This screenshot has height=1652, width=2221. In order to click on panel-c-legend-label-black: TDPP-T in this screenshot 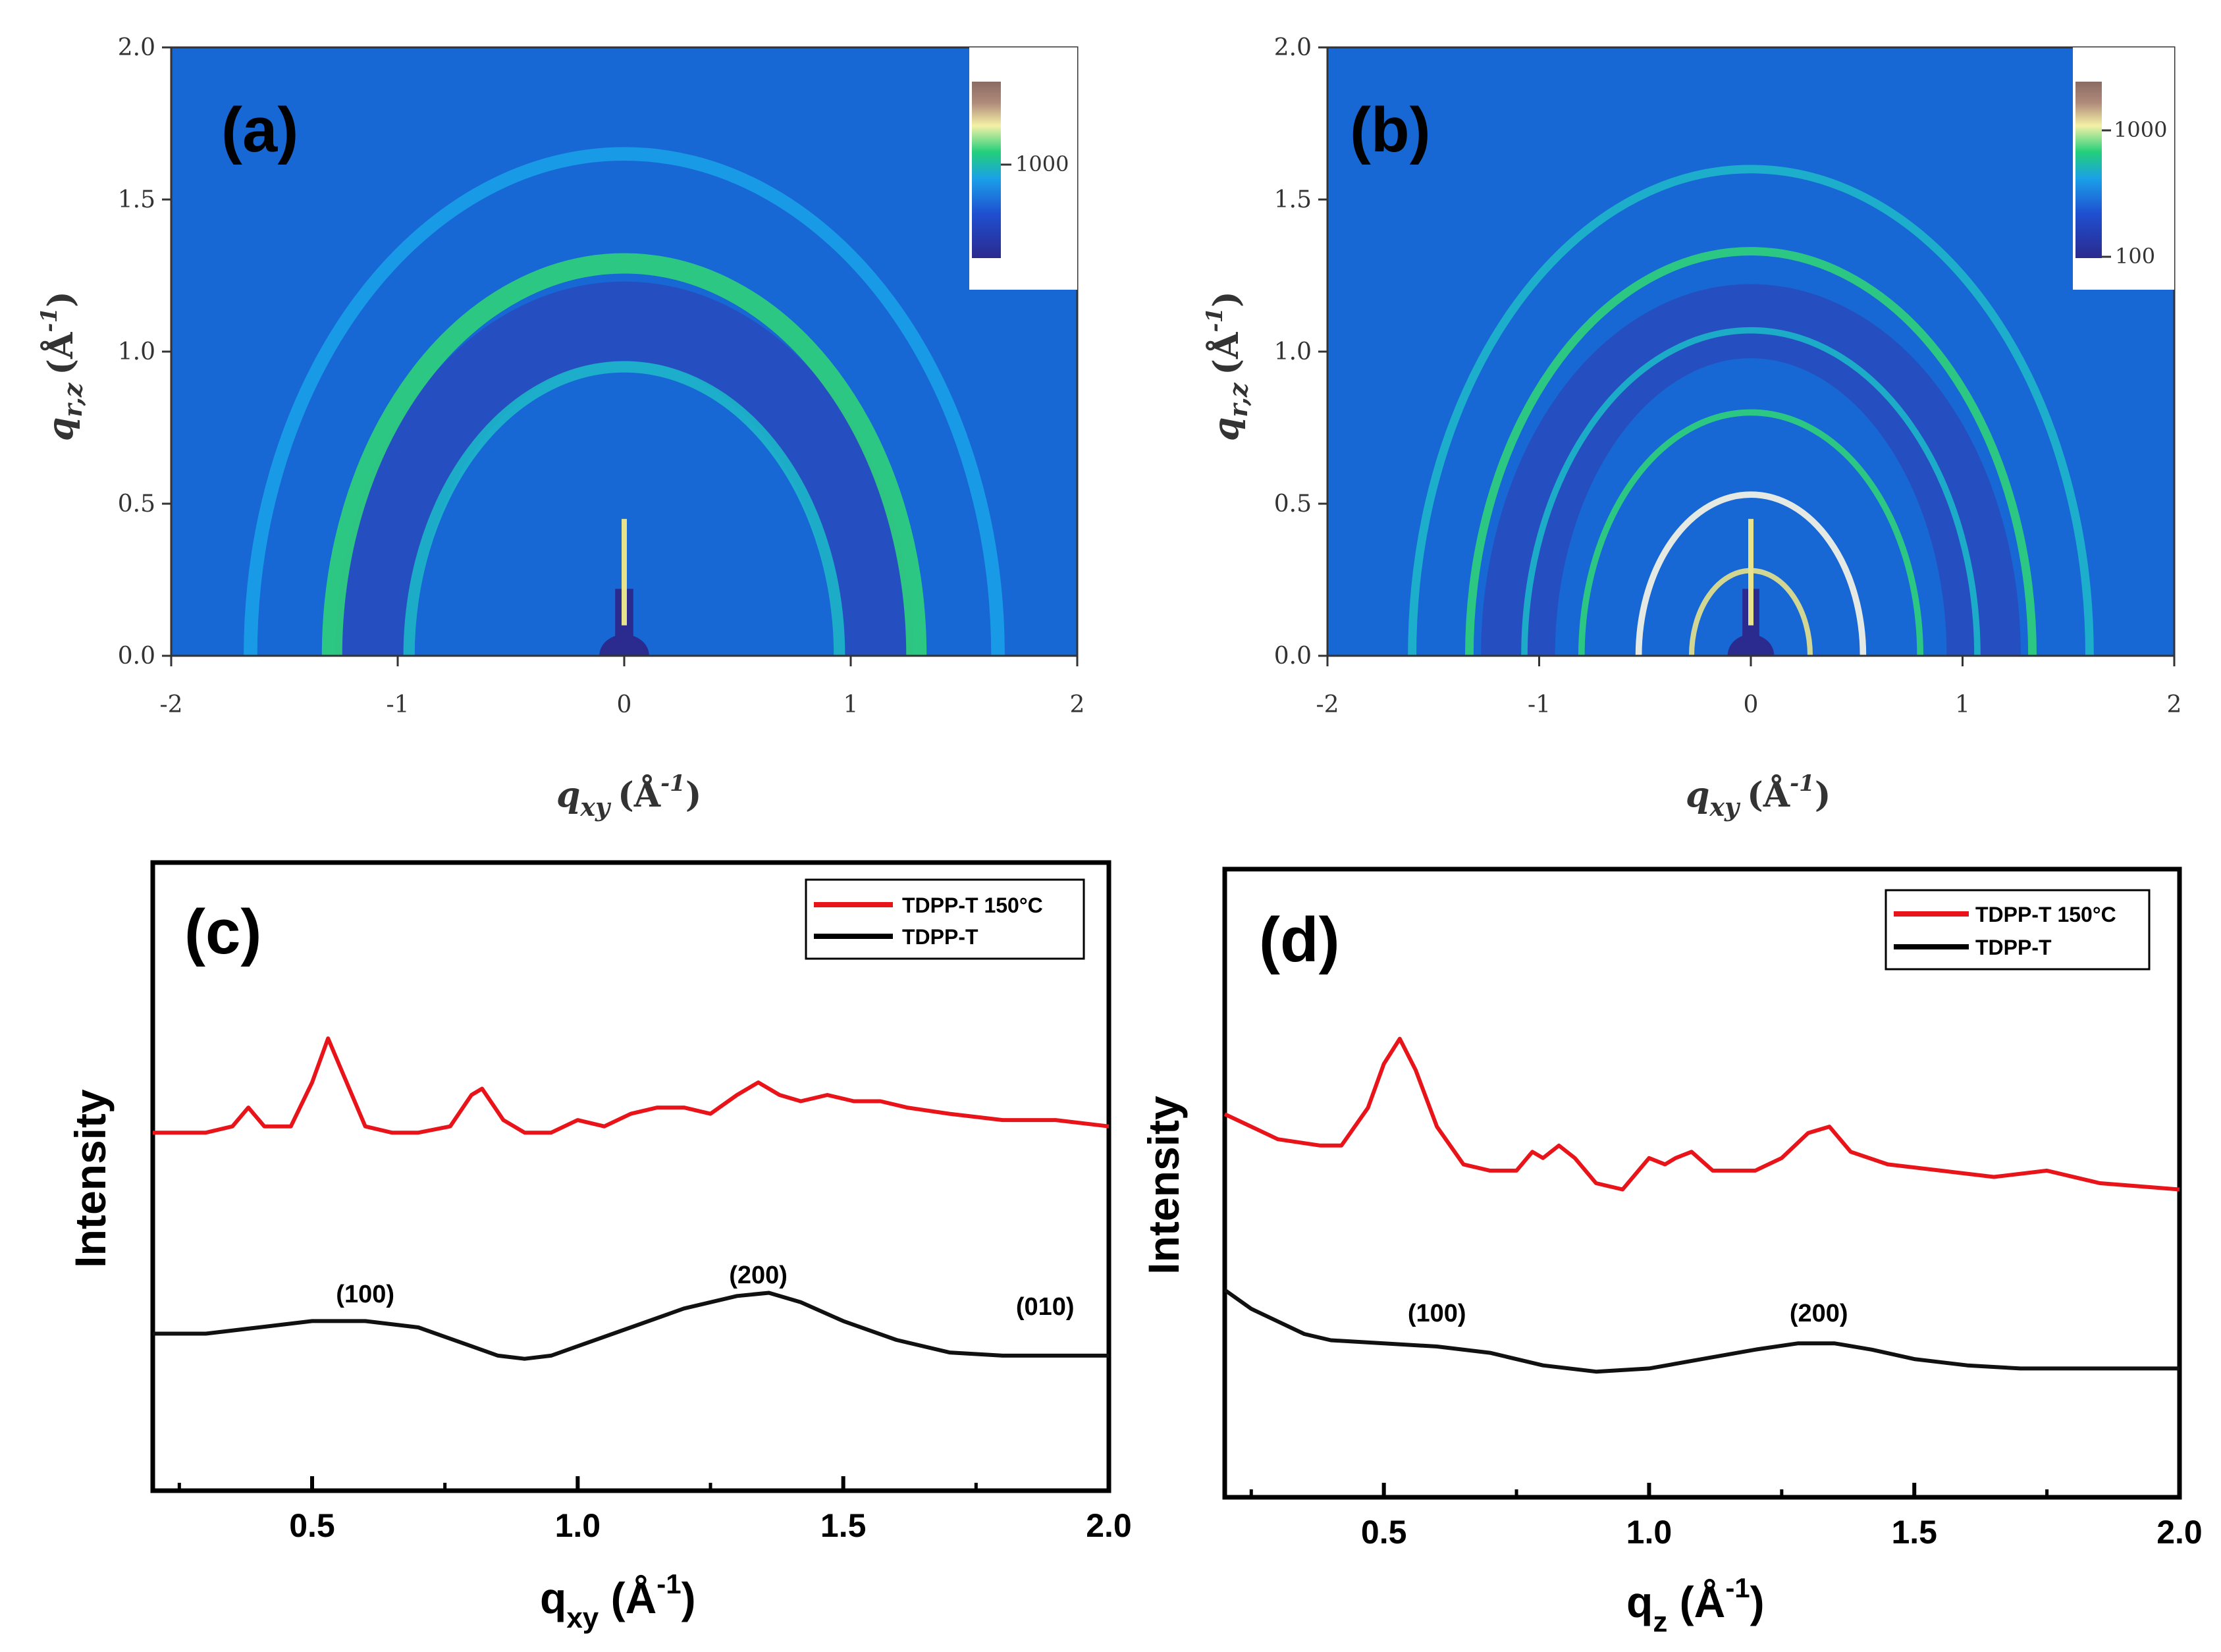, I will do `click(940, 937)`.